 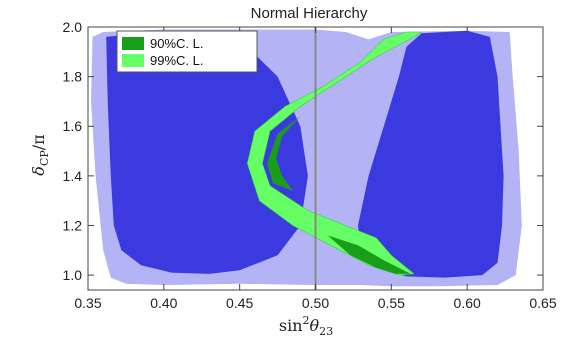 I want to click on x-tick-label: 0.45, so click(x=239, y=303).